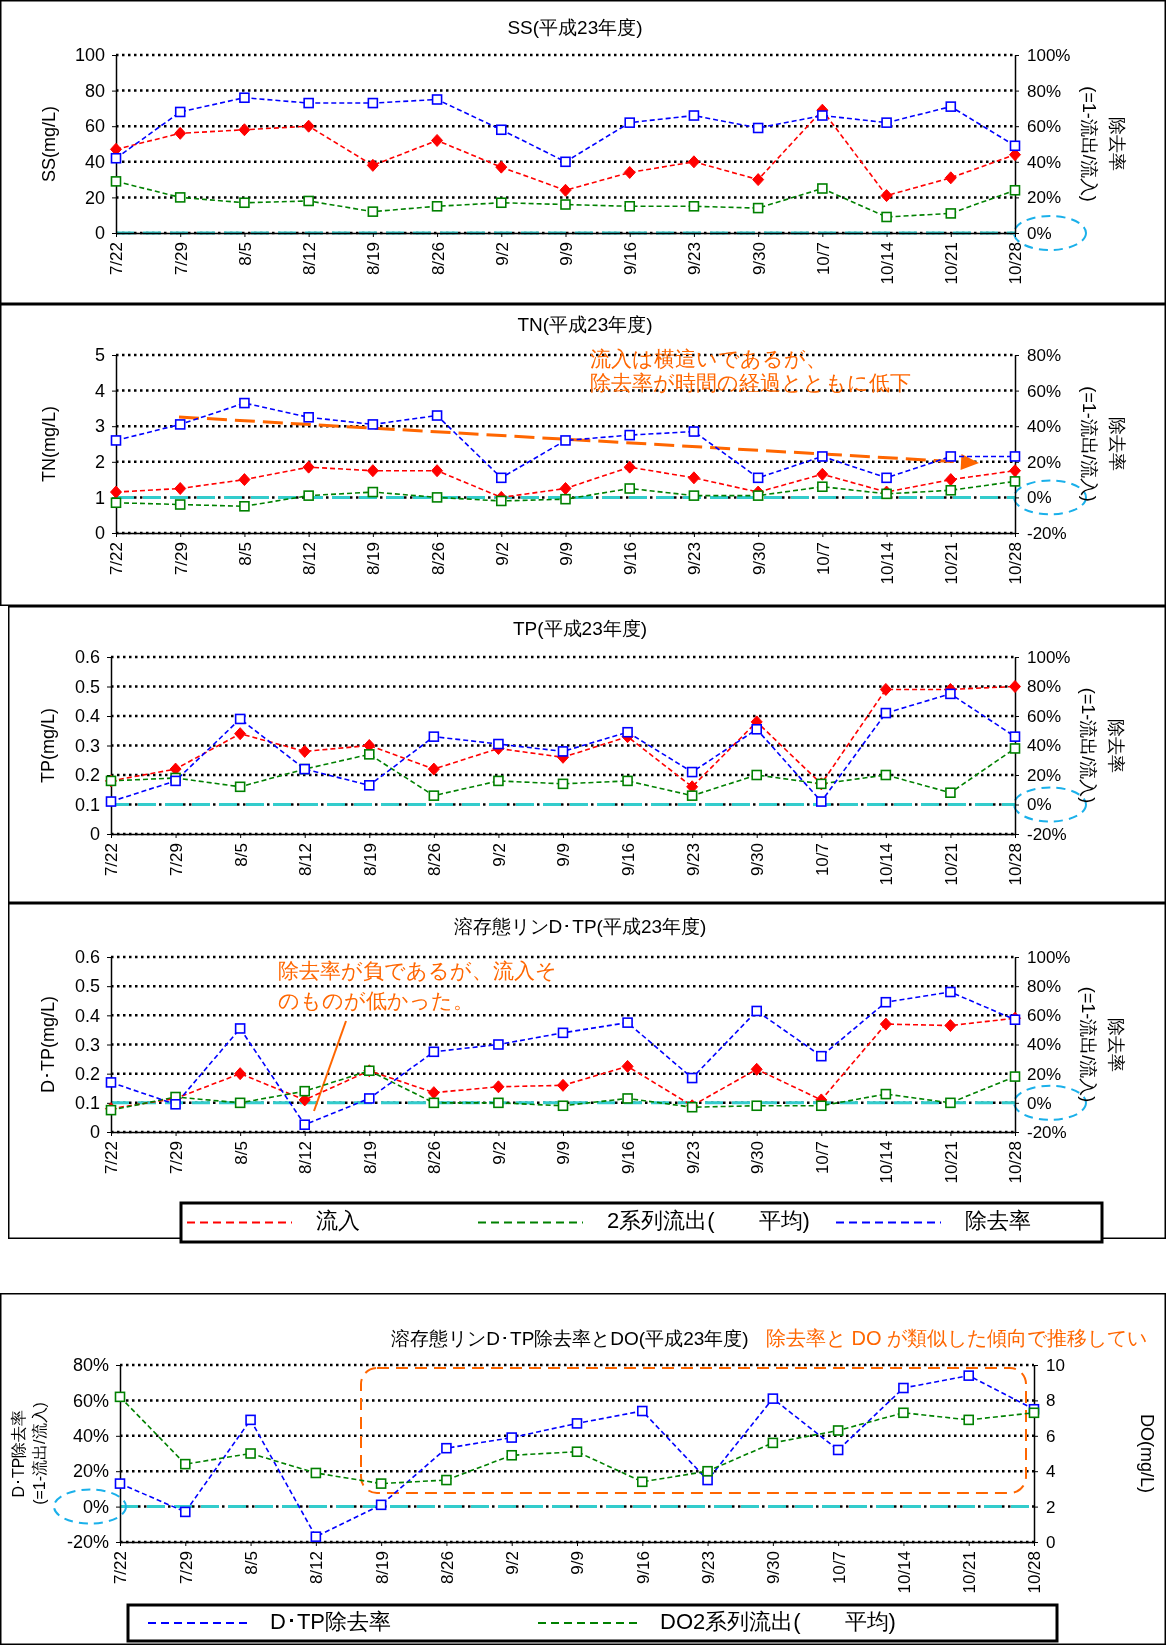 The width and height of the screenshot is (1166, 1645). What do you see at coordinates (330, 1621) in the screenshot?
I see `legend-label: D･TP除去率` at bounding box center [330, 1621].